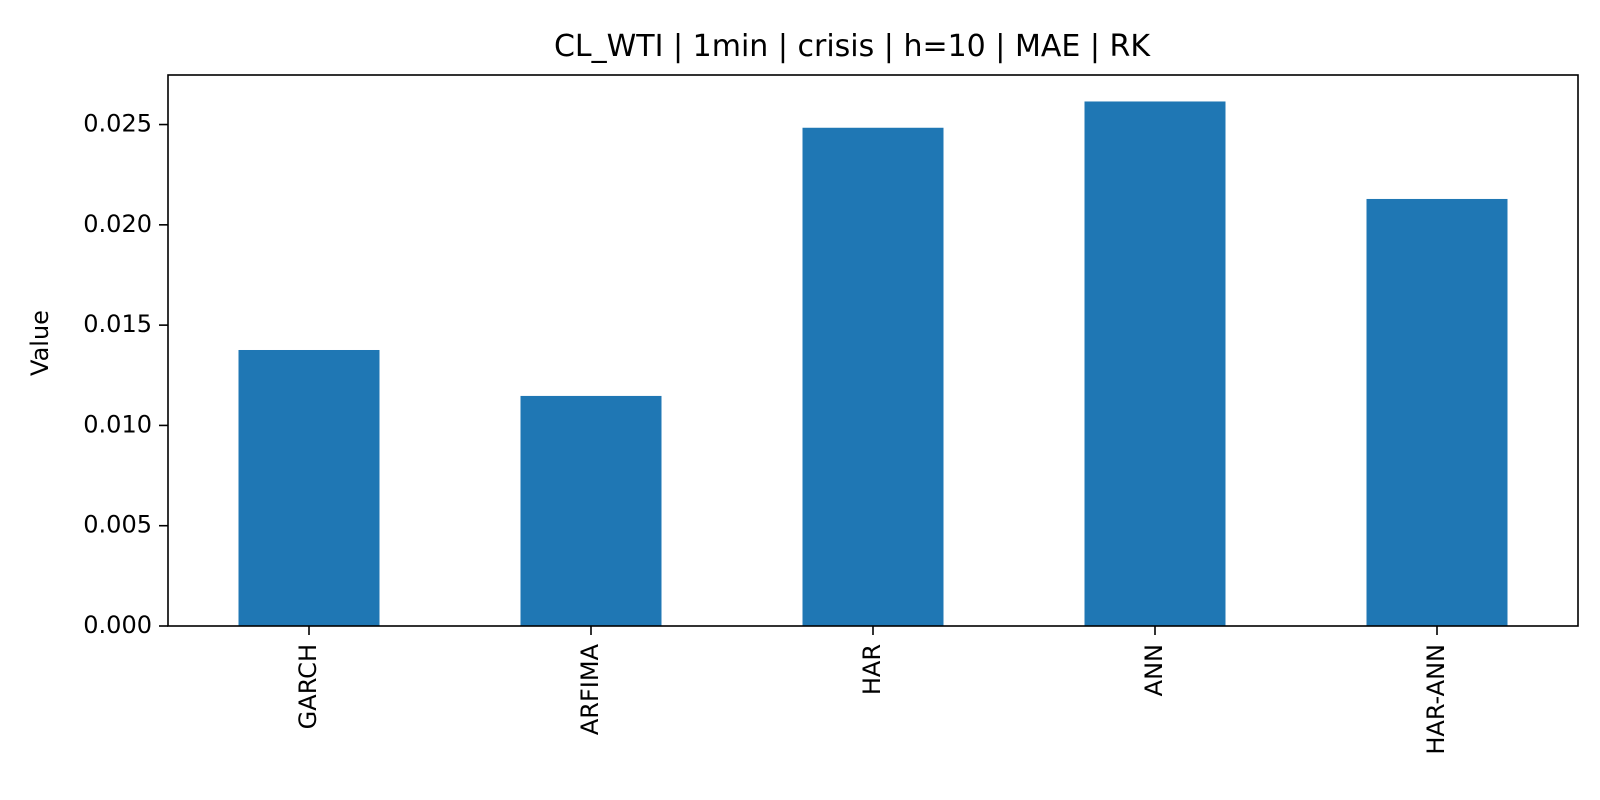  Describe the element at coordinates (117, 224) in the screenshot. I see `y-tick-label: 0.020` at that location.